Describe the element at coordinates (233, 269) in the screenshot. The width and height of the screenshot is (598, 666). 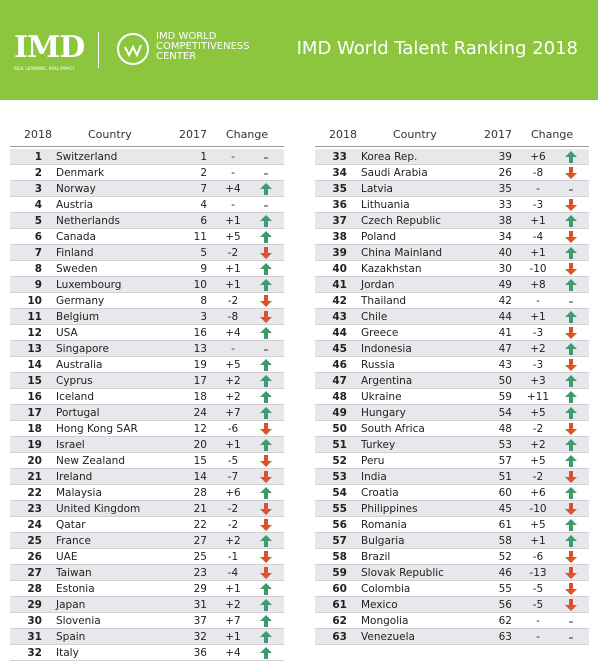
I see `change: +1` at that location.